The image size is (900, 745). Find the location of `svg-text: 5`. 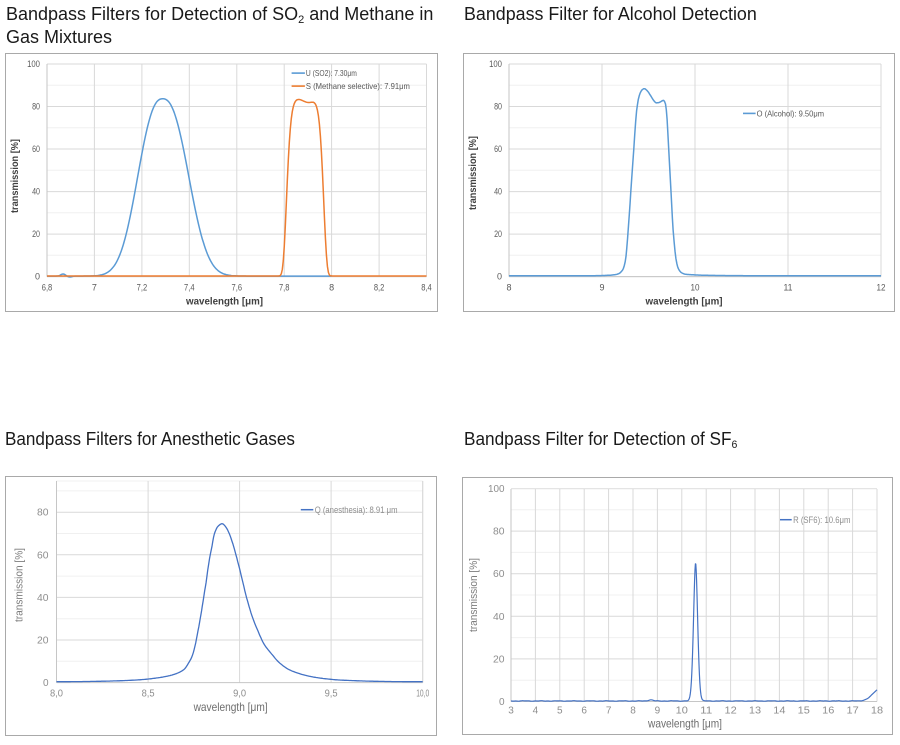

svg-text: 5 is located at coordinates (560, 711).